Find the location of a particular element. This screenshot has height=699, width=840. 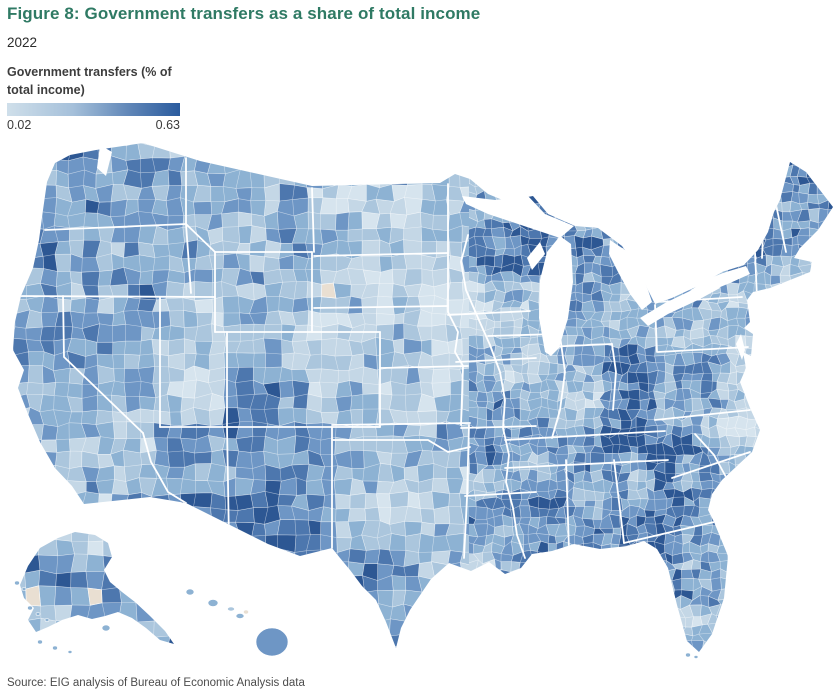

legend-title: Government transfers (% of total income) is located at coordinates (107, 81).